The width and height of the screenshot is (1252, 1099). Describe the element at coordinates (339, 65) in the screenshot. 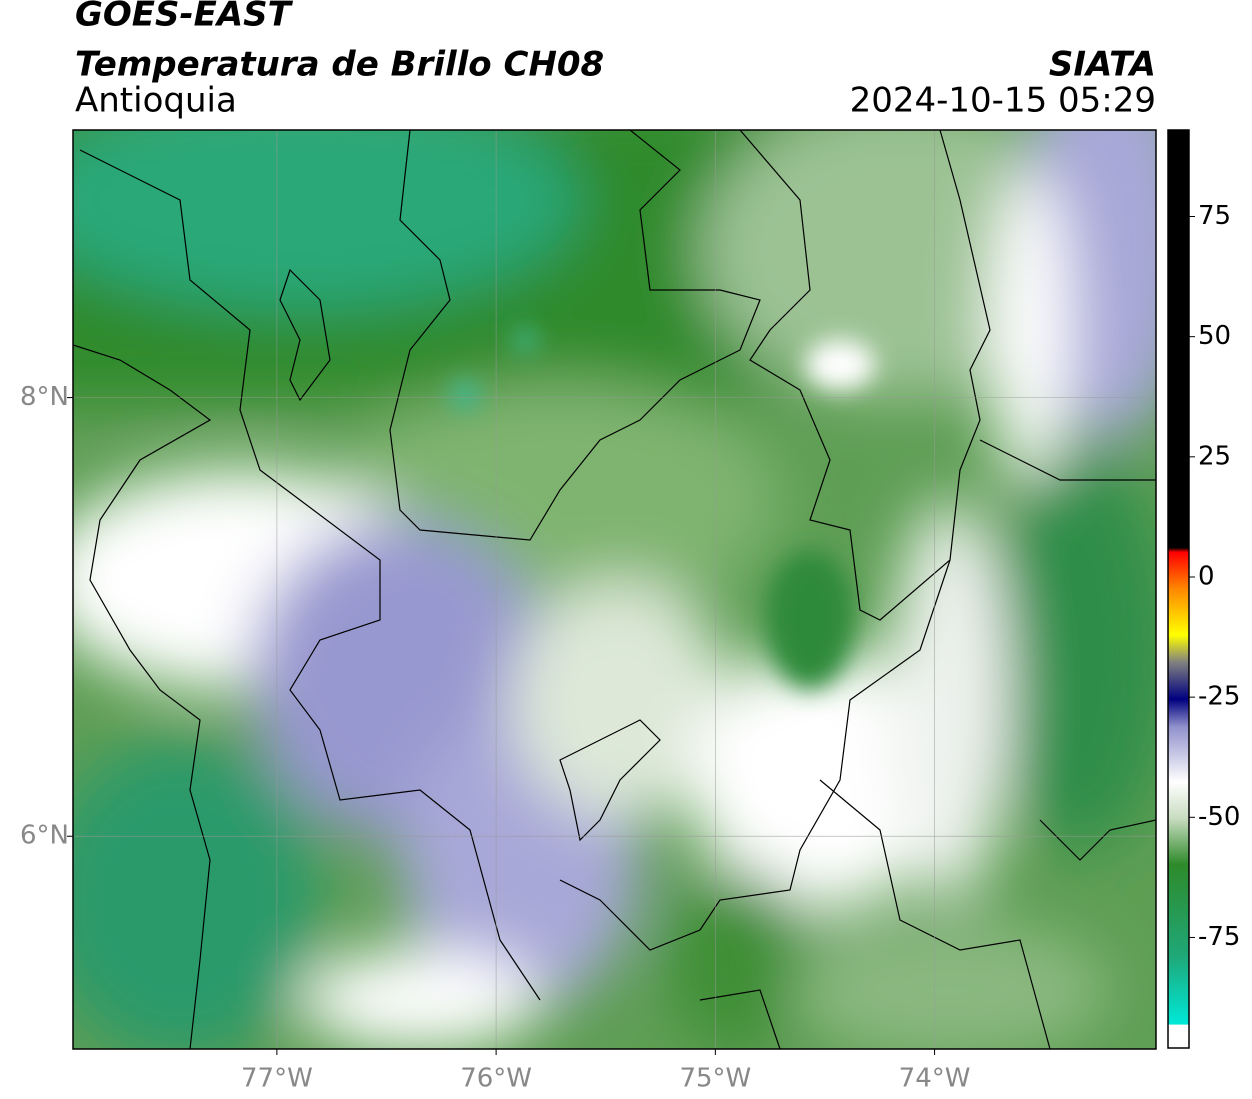

I see `subtitle: Temperatura de Brillo CH08` at that location.